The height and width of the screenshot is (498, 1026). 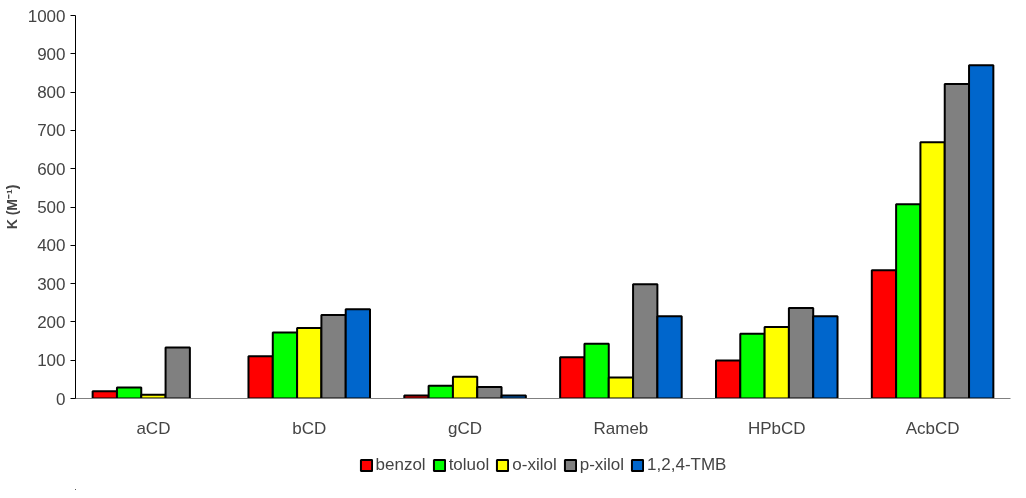 I want to click on y-tick-label: 800, so click(x=51, y=93).